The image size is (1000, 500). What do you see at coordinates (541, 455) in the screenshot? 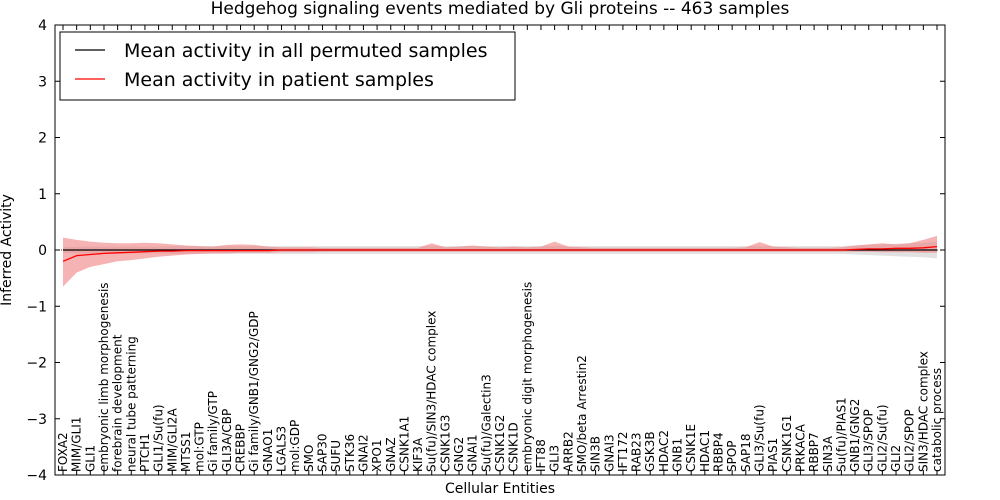
I see `x-tick-label: IFT88` at bounding box center [541, 455].